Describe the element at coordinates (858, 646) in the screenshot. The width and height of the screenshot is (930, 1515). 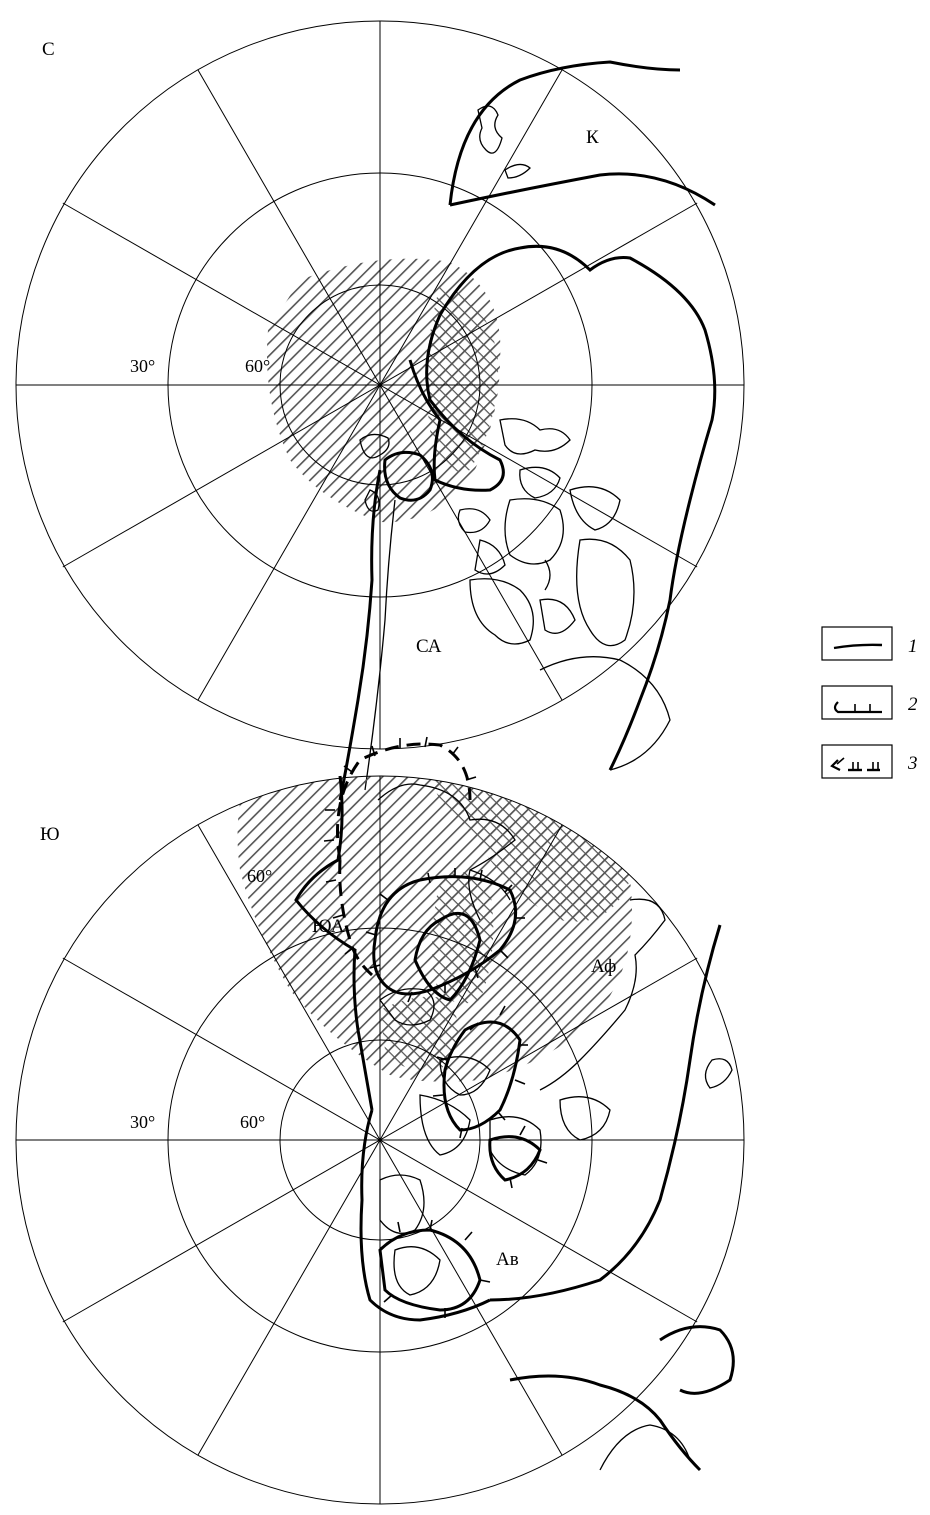
I see `coastline-line-symbol` at that location.